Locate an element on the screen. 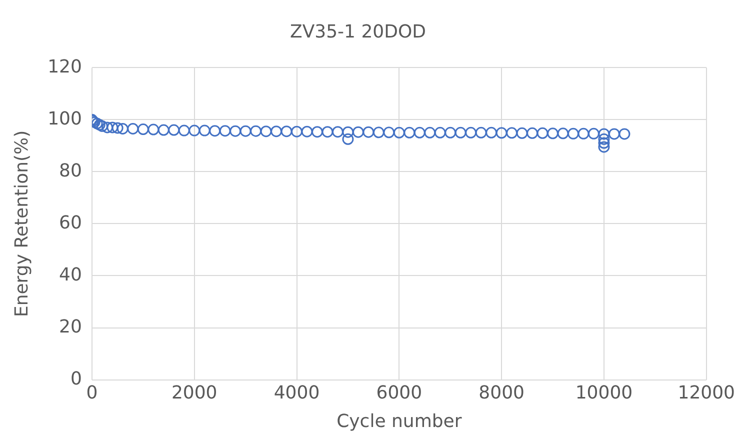 The width and height of the screenshot is (746, 445). chart-title: ZV35-1 20DOD is located at coordinates (358, 31).